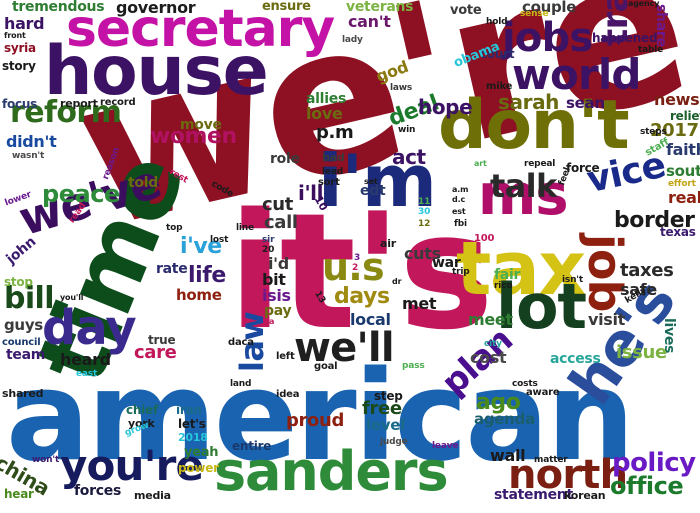 This screenshot has width=700, height=513. Describe the element at coordinates (286, 7) in the screenshot. I see `word-ensure: ensure` at that location.